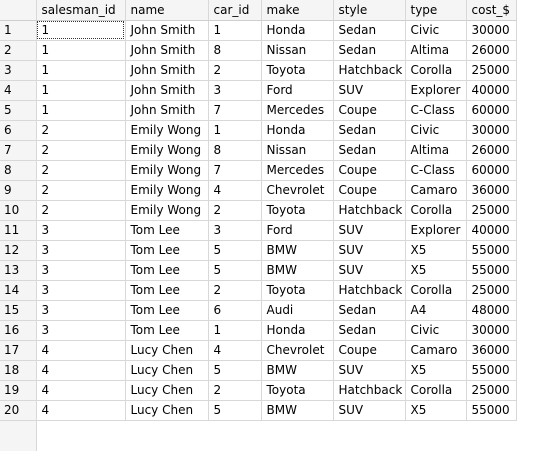  Describe the element at coordinates (167, 30) in the screenshot. I see `table-cell: John Smith` at that location.